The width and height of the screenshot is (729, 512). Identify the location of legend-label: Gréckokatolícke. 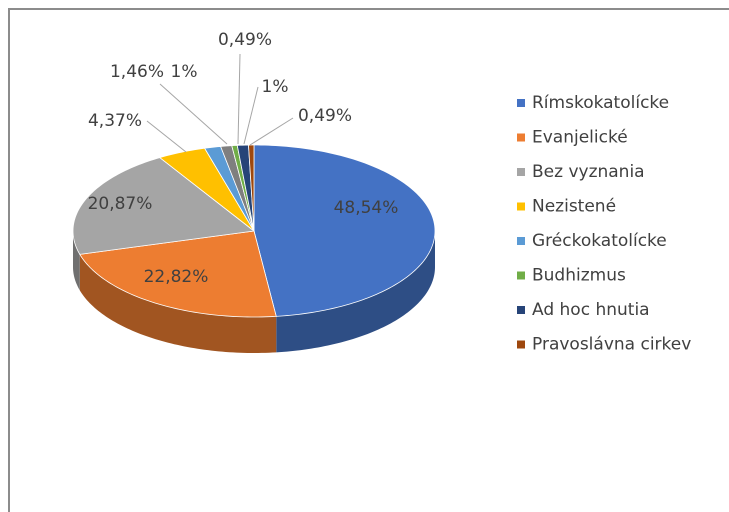
(599, 241).